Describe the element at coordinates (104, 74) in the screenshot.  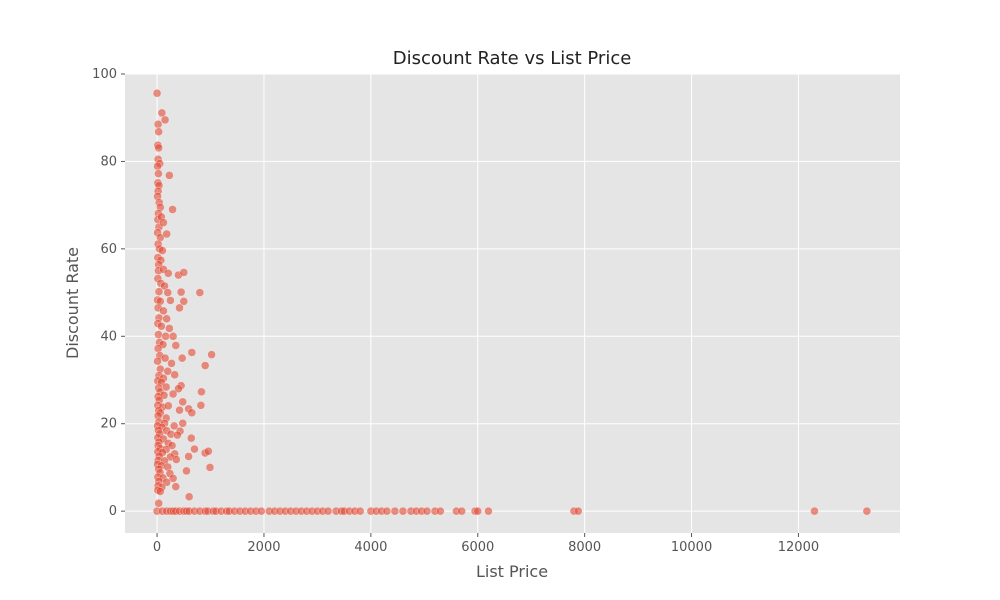
I see `y-tick-label: 100` at that location.